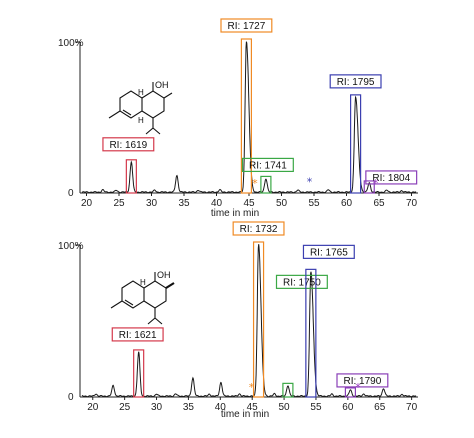 Image resolution: width=474 pixels, height=438 pixels. Describe the element at coordinates (315, 182) in the screenshot. I see `top-minor-peak-stars: * * *` at that location.